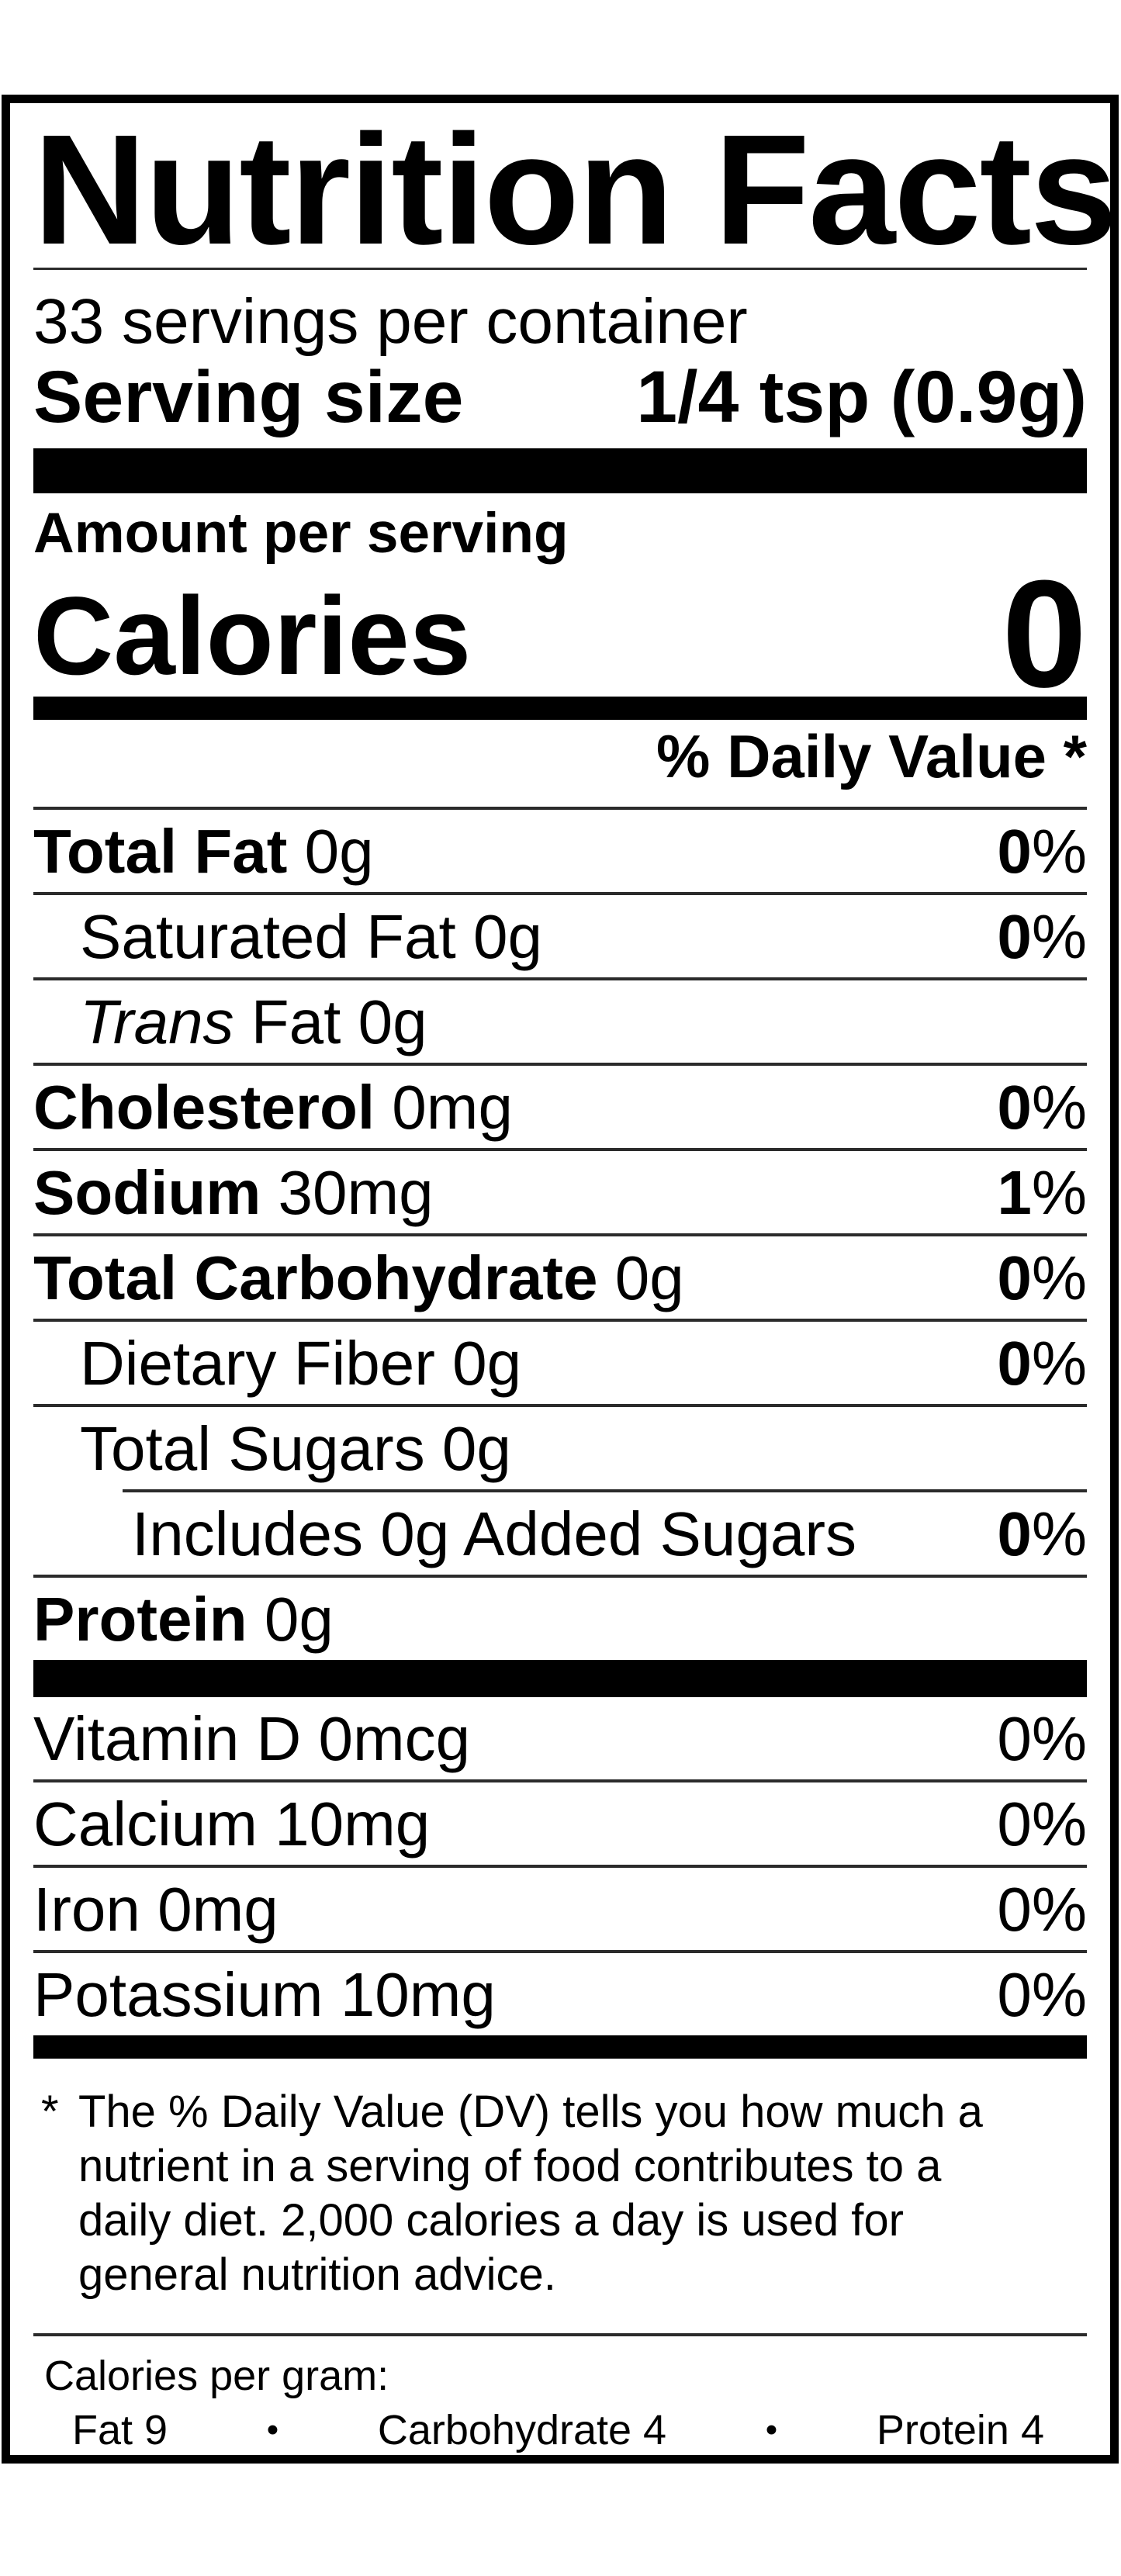 The height and width of the screenshot is (2576, 1121). What do you see at coordinates (311, 937) in the screenshot?
I see `nutrient-name: Saturated Fat 0g` at bounding box center [311, 937].